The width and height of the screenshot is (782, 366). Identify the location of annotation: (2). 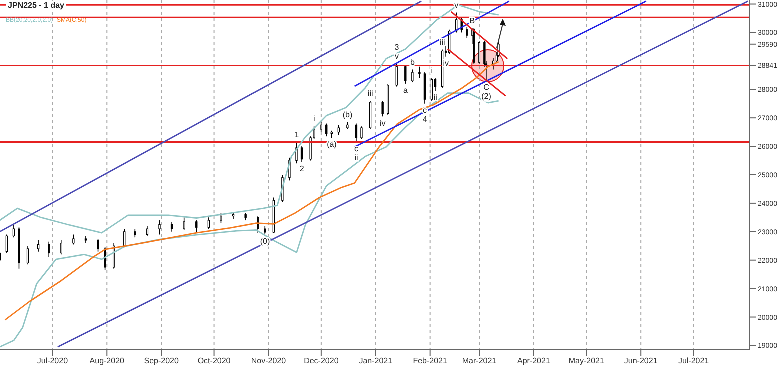
(487, 97).